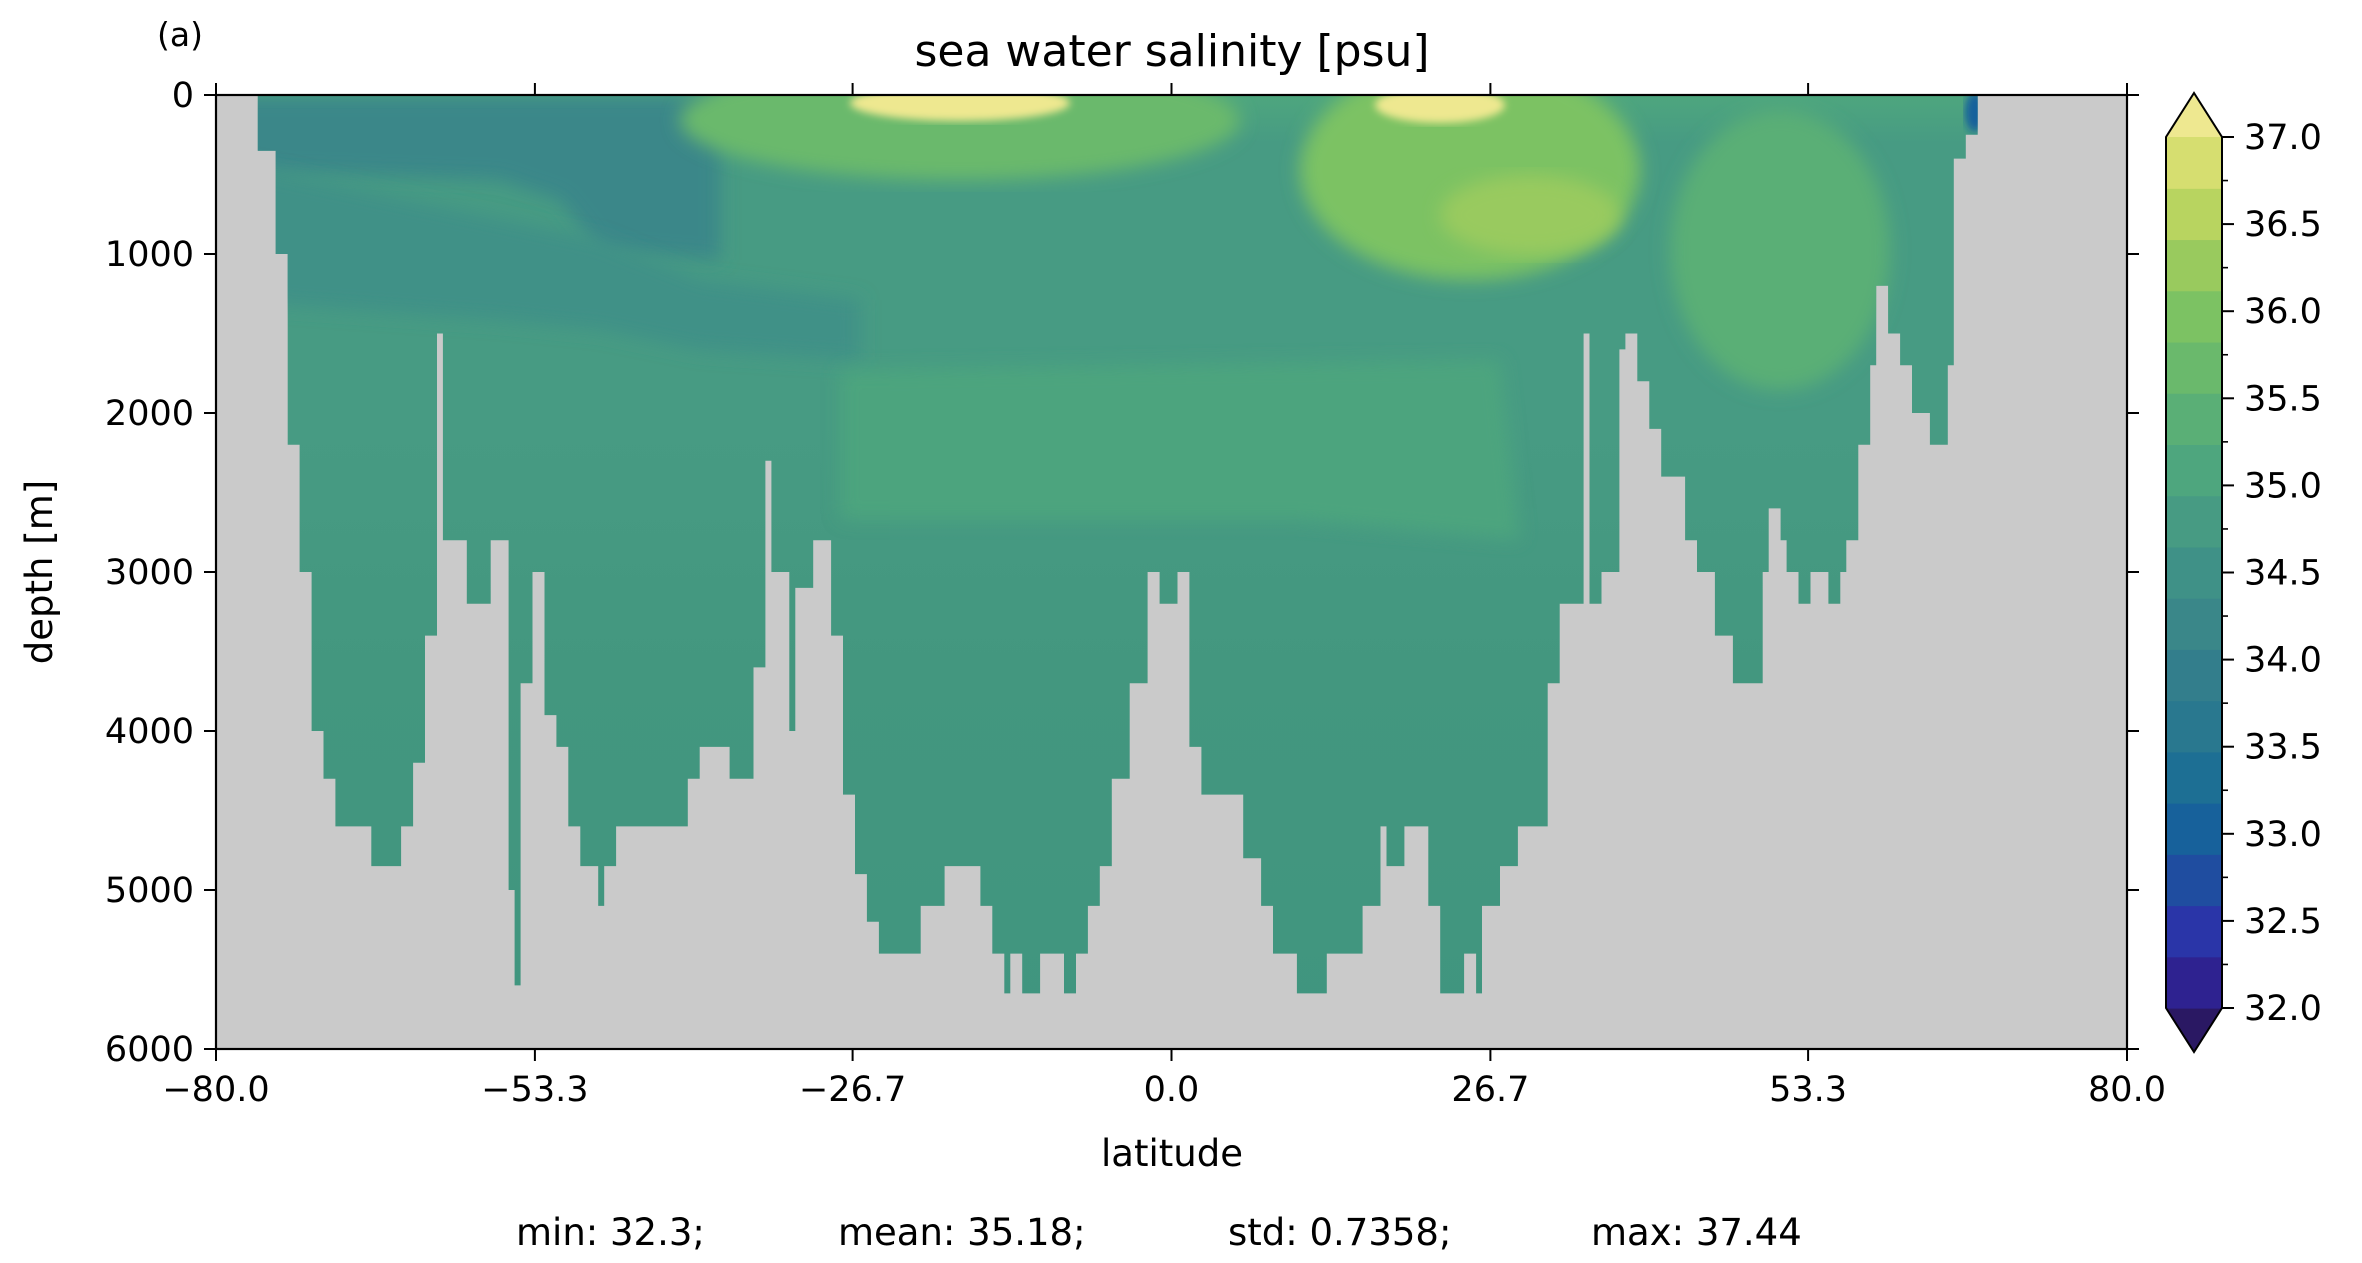 The image size is (2362, 1263). I want to click on x-tick-label: 80.0, so click(2127, 1090).